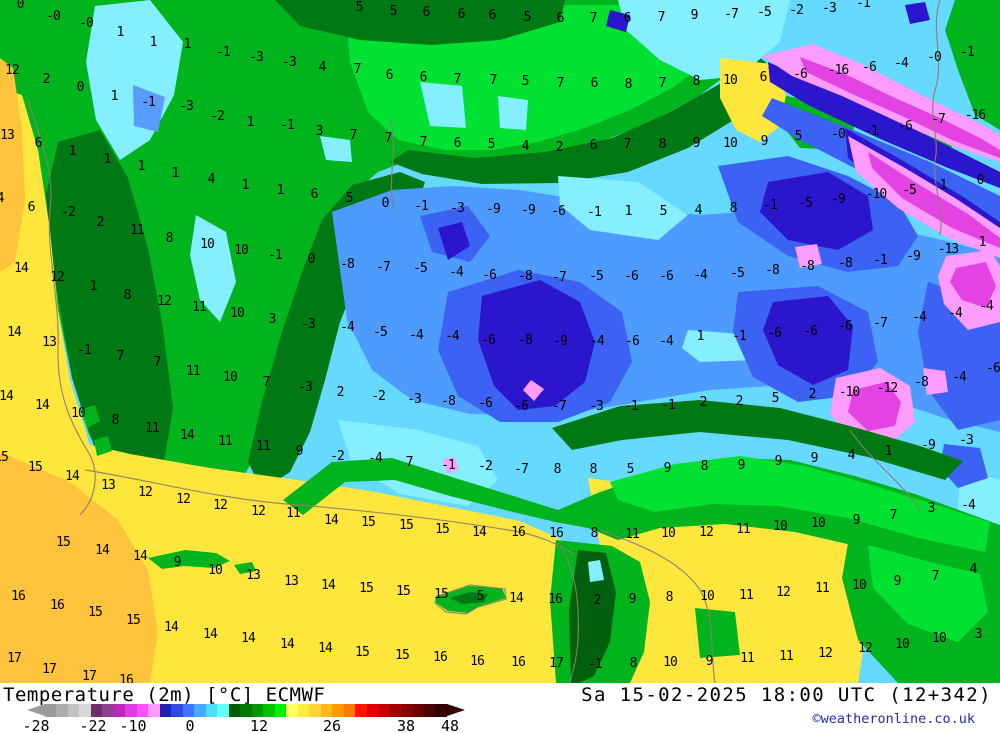  What do you see at coordinates (893, 719) in the screenshot?
I see `copyright-text: ©weatheronline.co.uk` at bounding box center [893, 719].